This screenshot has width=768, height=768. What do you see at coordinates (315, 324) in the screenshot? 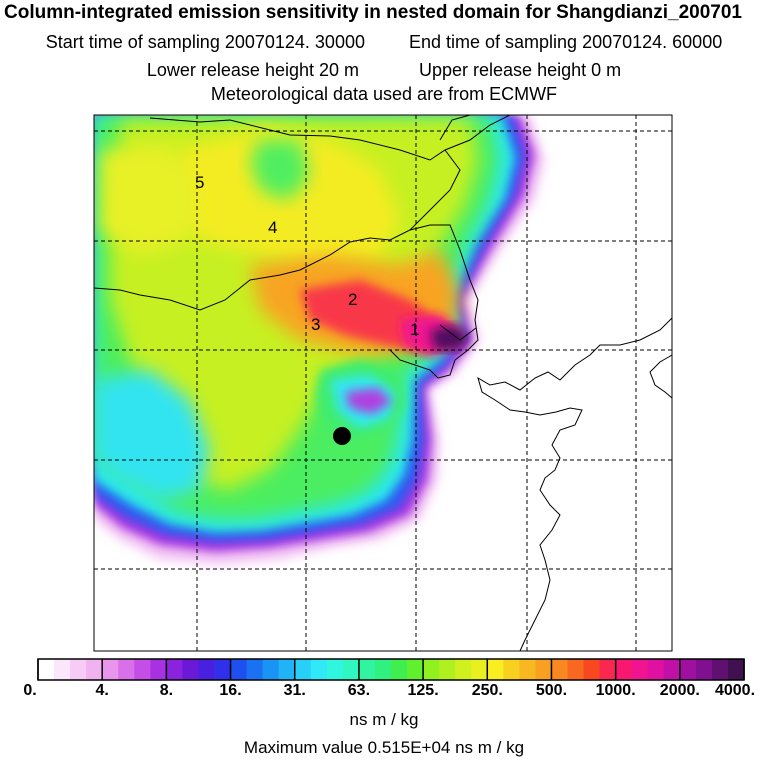
I see `cluster-label-3: 3` at bounding box center [315, 324].